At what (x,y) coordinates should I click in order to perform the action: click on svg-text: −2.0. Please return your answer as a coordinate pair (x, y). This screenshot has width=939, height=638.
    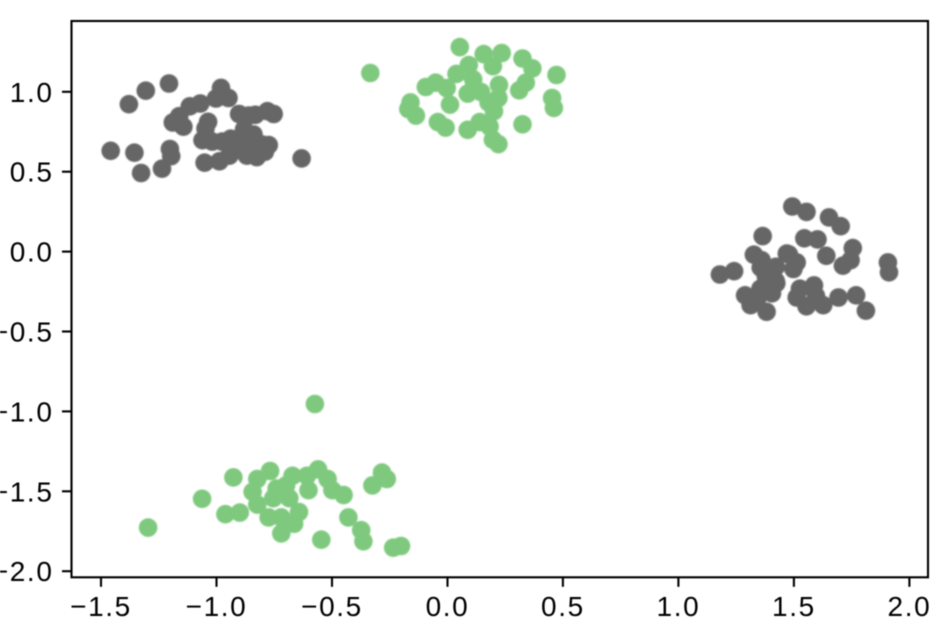
    Looking at the image, I should click on (27, 571).